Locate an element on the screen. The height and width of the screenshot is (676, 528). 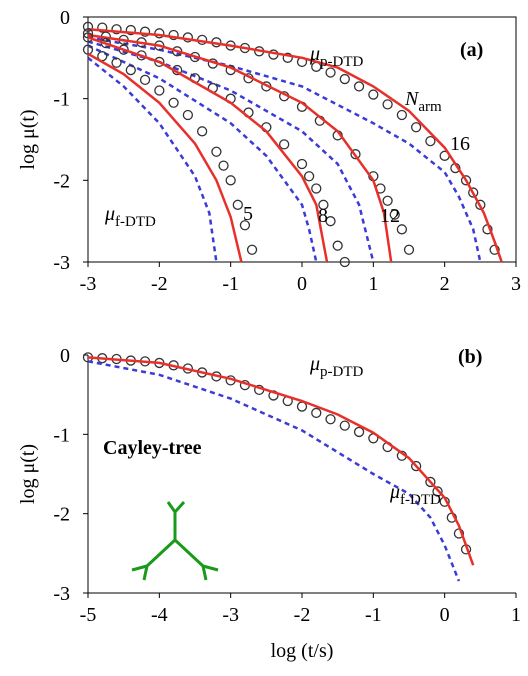
annotation-text: 5 is located at coordinates (248, 214).